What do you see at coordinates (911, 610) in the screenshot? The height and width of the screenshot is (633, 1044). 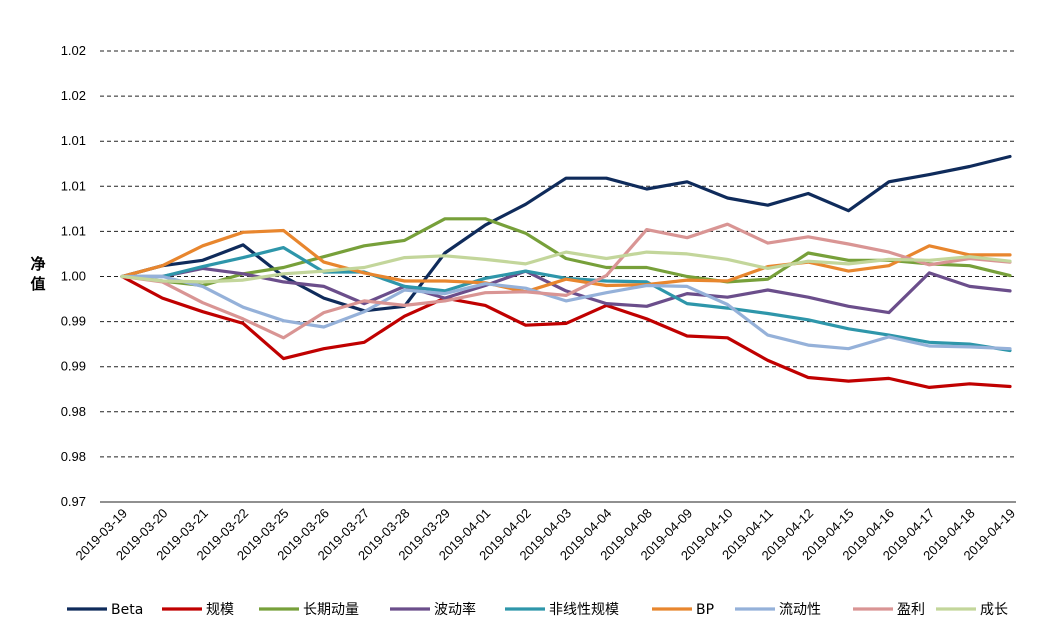 I see `legend-label: 盈利` at bounding box center [911, 610].